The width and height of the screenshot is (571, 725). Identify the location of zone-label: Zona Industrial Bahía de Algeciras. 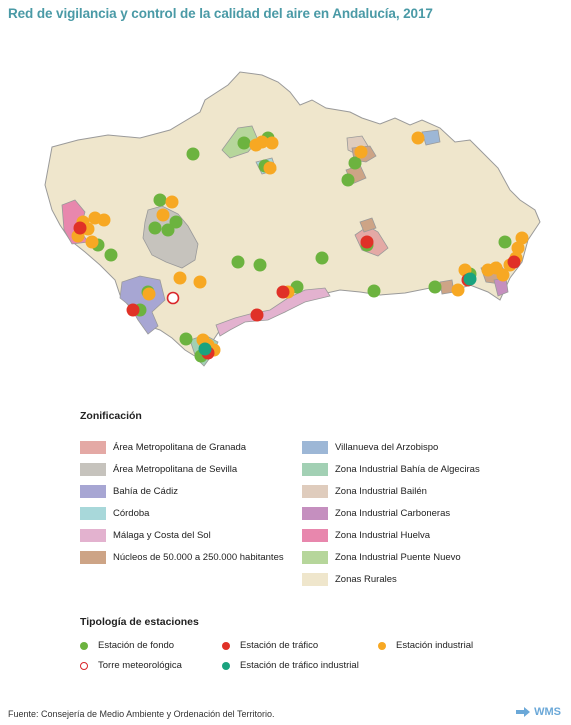
(407, 469).